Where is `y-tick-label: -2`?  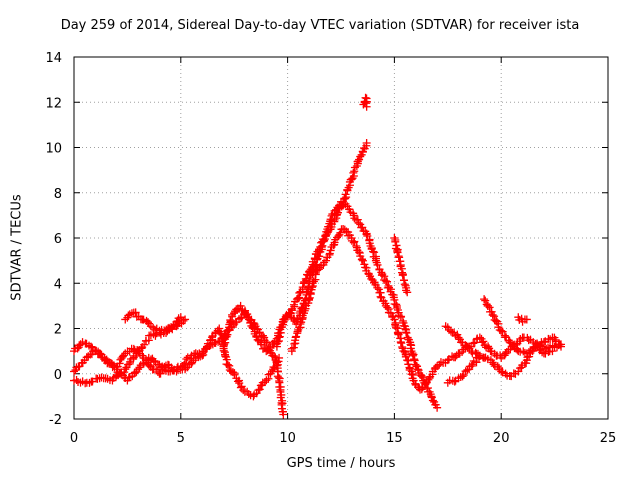
y-tick-label: -2 is located at coordinates (55, 420).